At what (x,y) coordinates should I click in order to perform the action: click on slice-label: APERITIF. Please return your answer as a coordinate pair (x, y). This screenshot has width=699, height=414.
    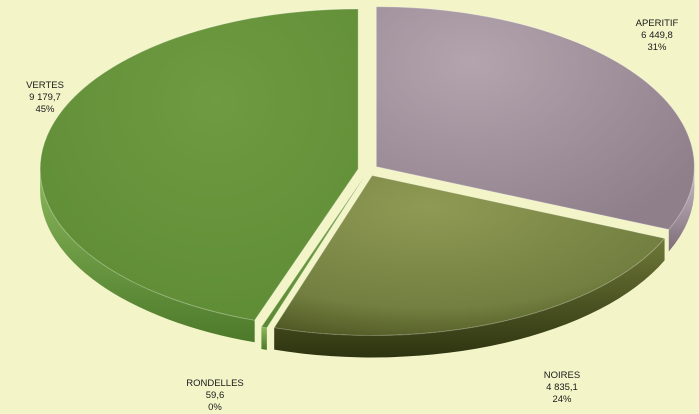
    Looking at the image, I should click on (657, 23).